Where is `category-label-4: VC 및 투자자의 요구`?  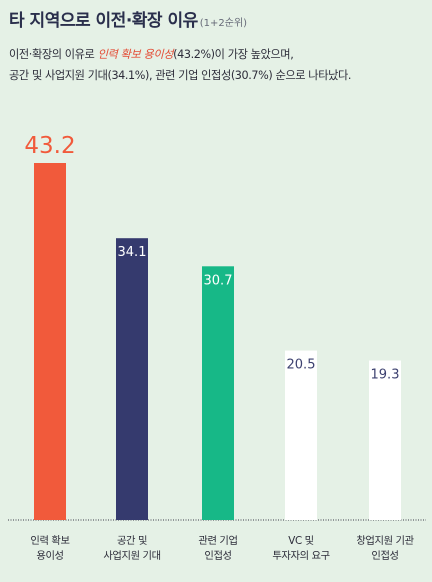
category-label-4: VC 및 투자자의 요구 is located at coordinates (301, 548).